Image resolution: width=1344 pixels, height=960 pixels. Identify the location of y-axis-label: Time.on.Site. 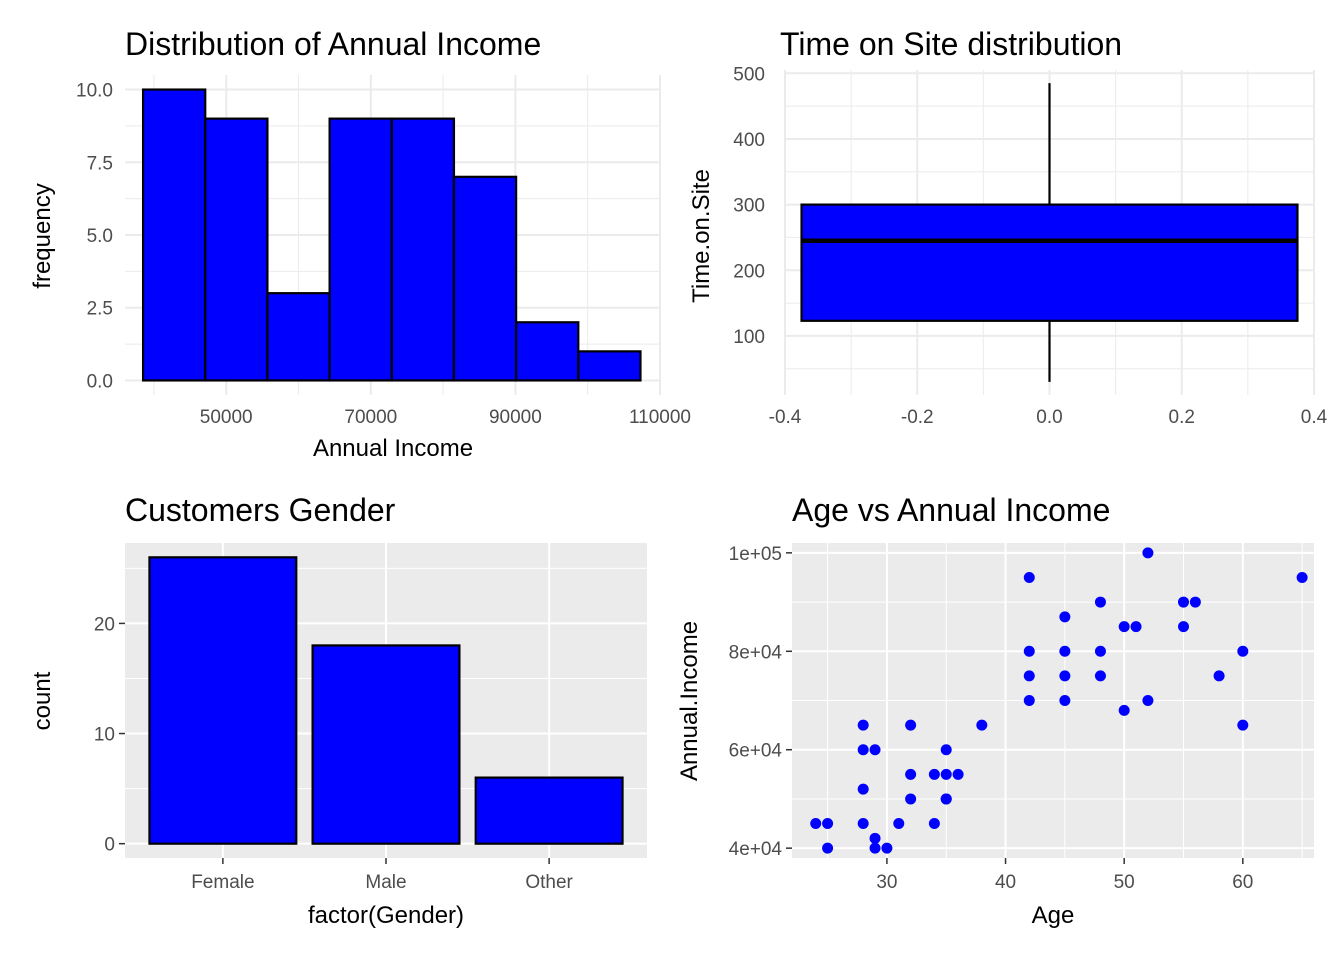
(701, 236).